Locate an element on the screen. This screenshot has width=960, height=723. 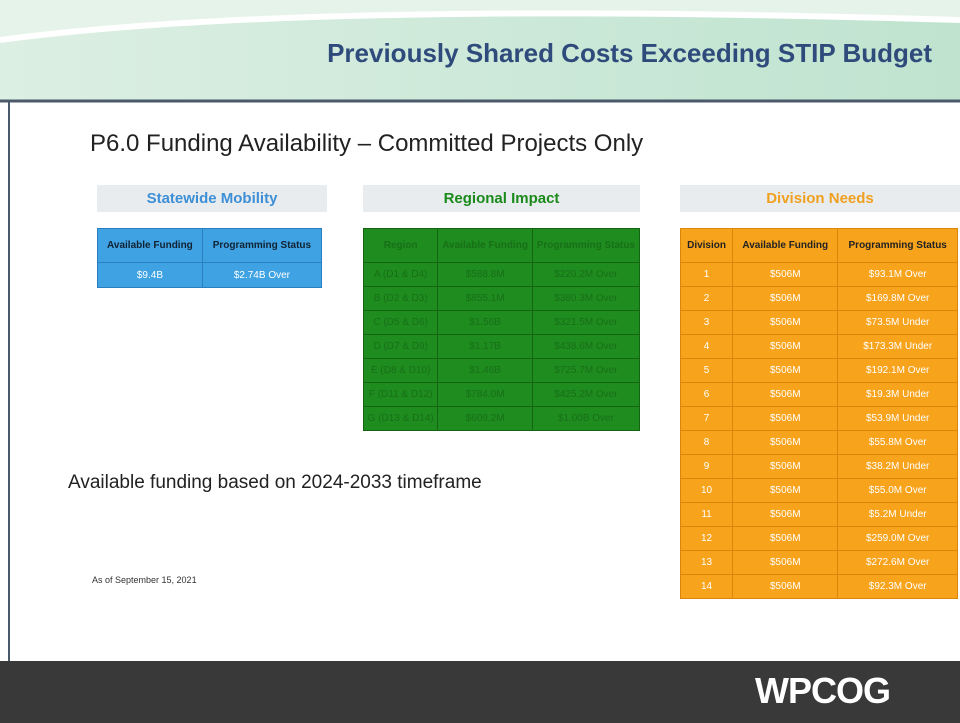
table-cell: F (D11 & D12) is located at coordinates (400, 394).